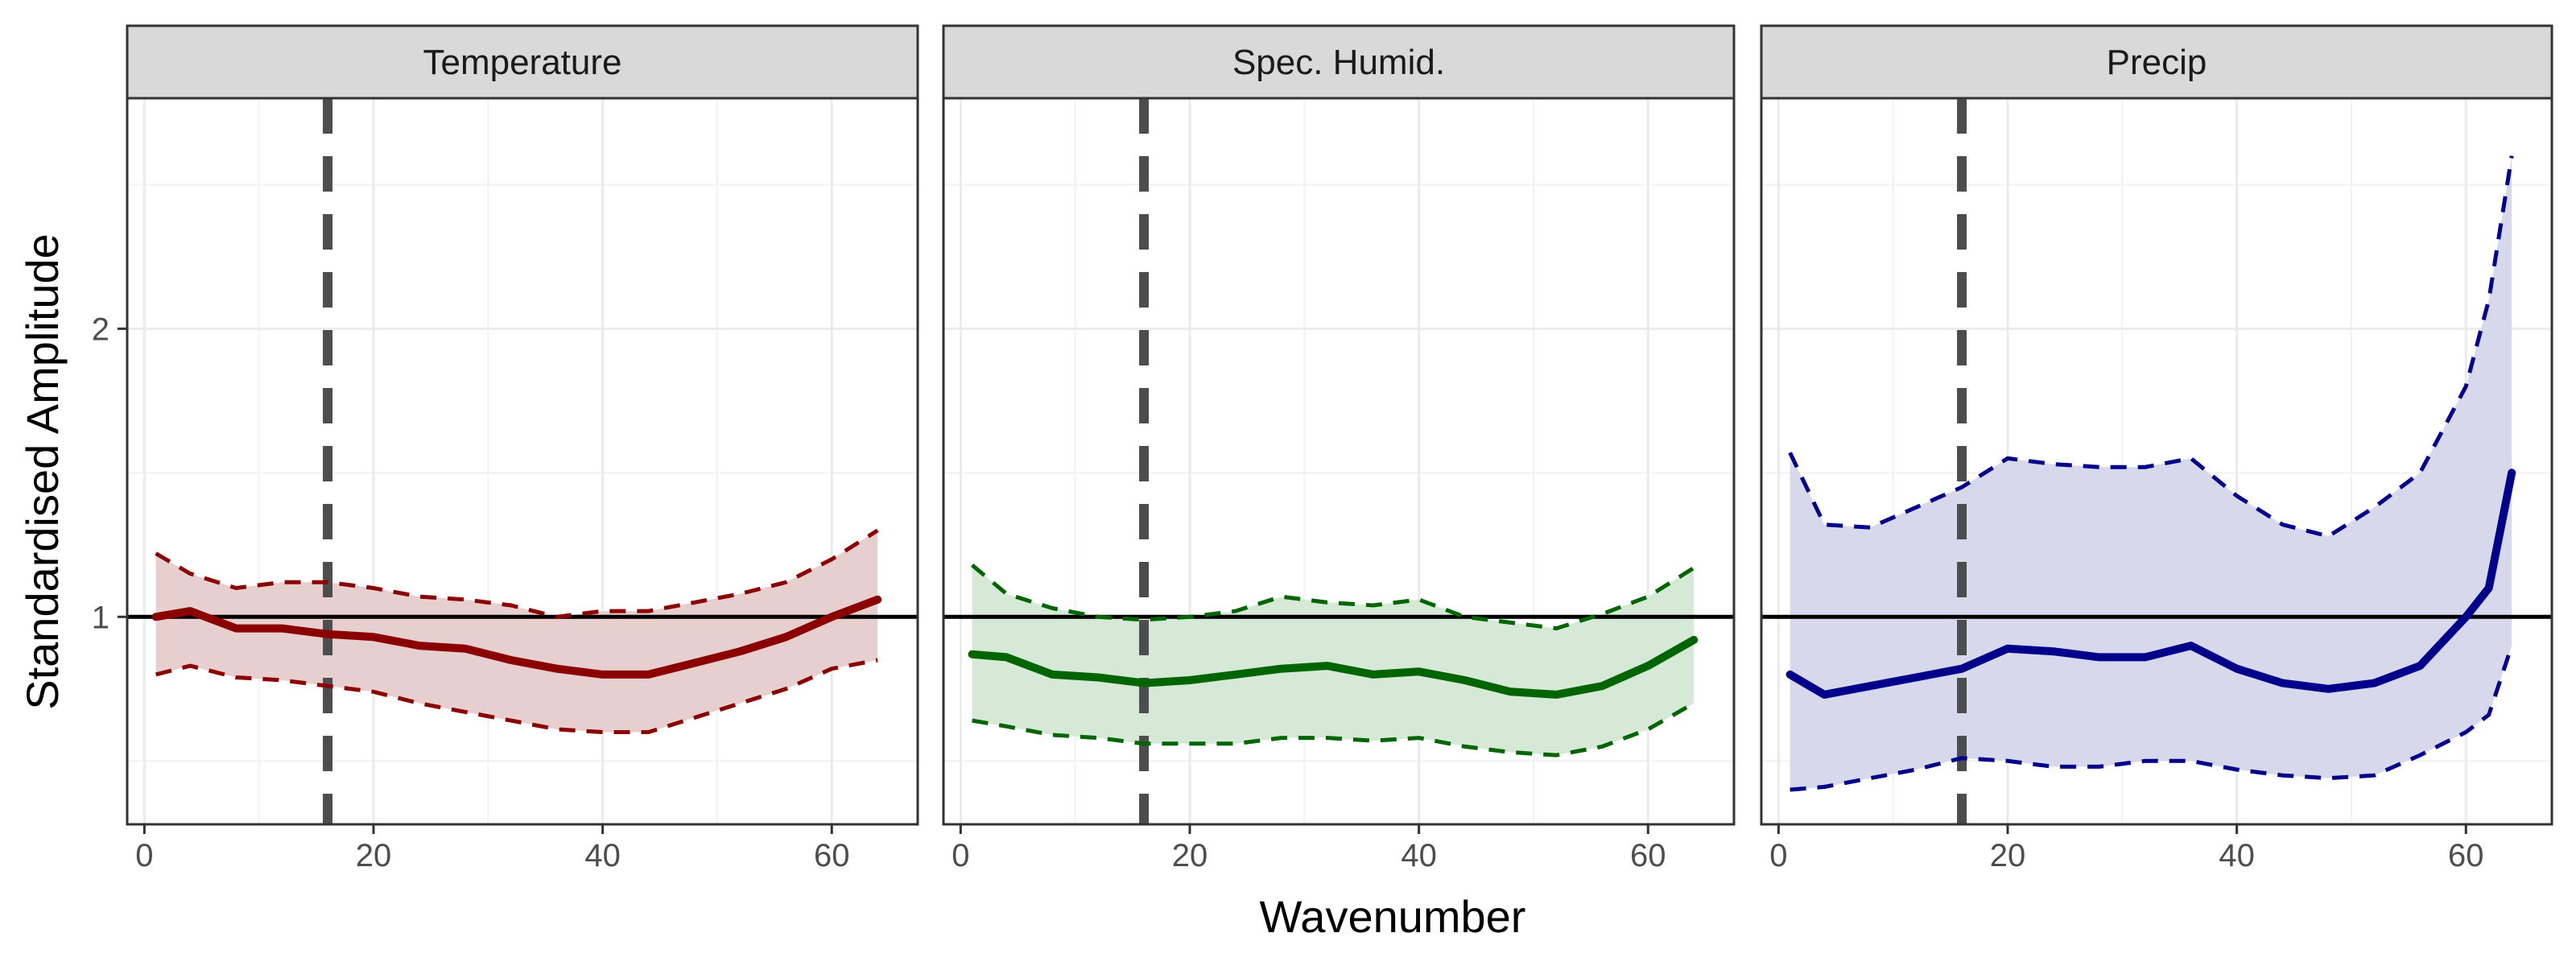 The height and width of the screenshot is (966, 2576). I want to click on x-axis-title: Wavenumber, so click(1393, 916).